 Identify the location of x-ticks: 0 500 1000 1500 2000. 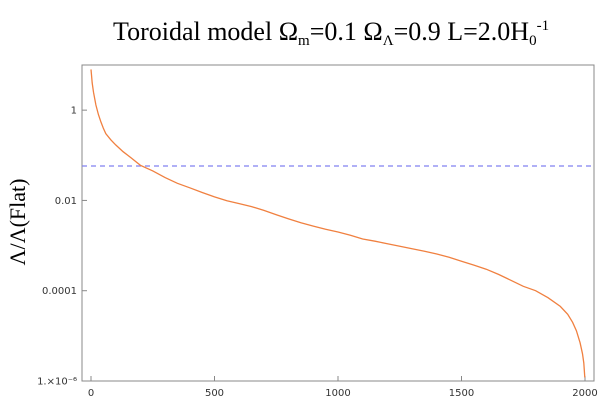
(343, 387).